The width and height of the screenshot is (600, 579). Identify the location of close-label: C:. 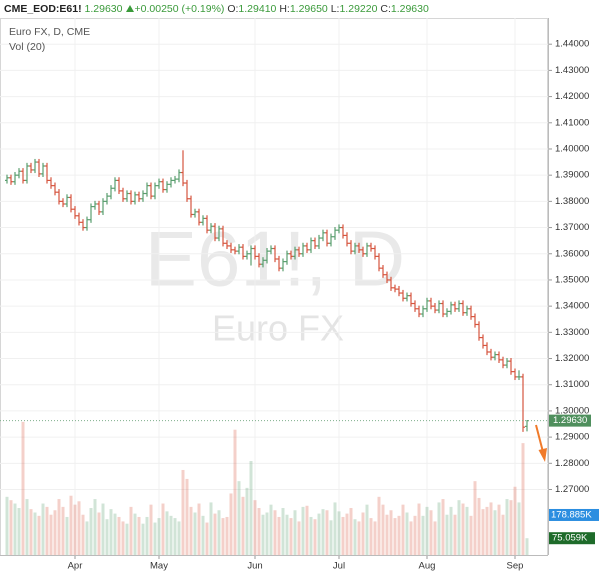
(385, 9).